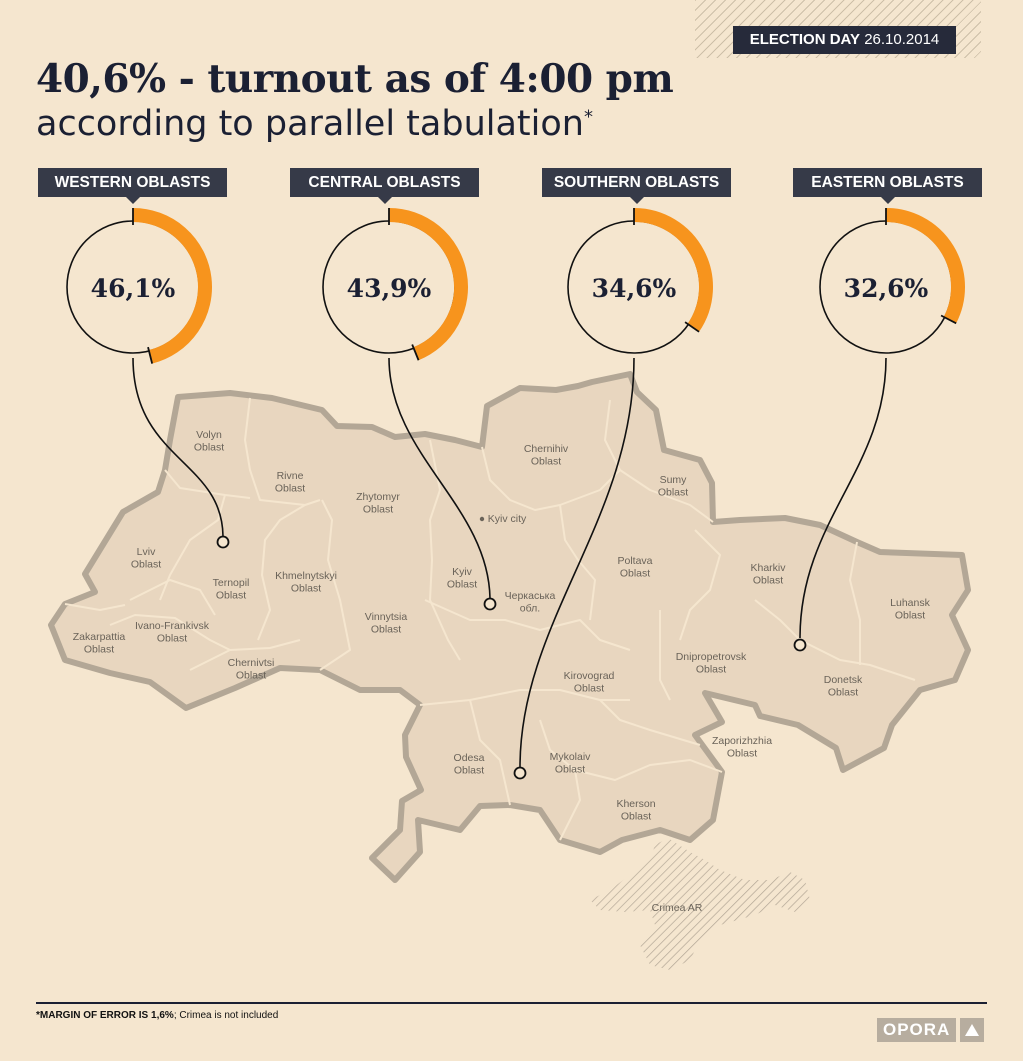 The image size is (1023, 1061). I want to click on region-label-chernivtsi: Chernivtsi Oblast, so click(251, 669).